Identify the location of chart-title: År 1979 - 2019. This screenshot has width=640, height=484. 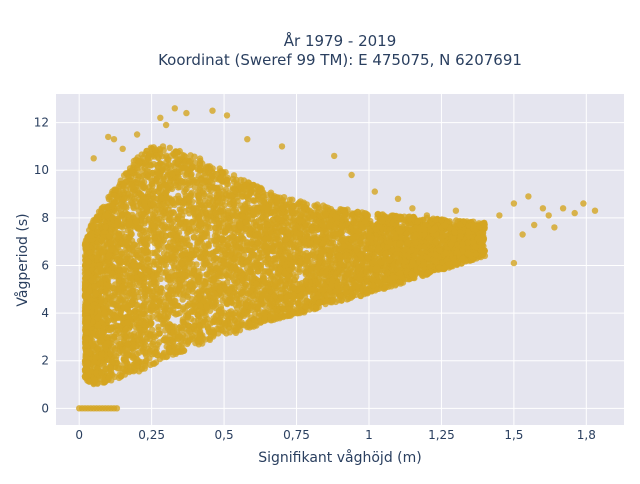
(340, 40).